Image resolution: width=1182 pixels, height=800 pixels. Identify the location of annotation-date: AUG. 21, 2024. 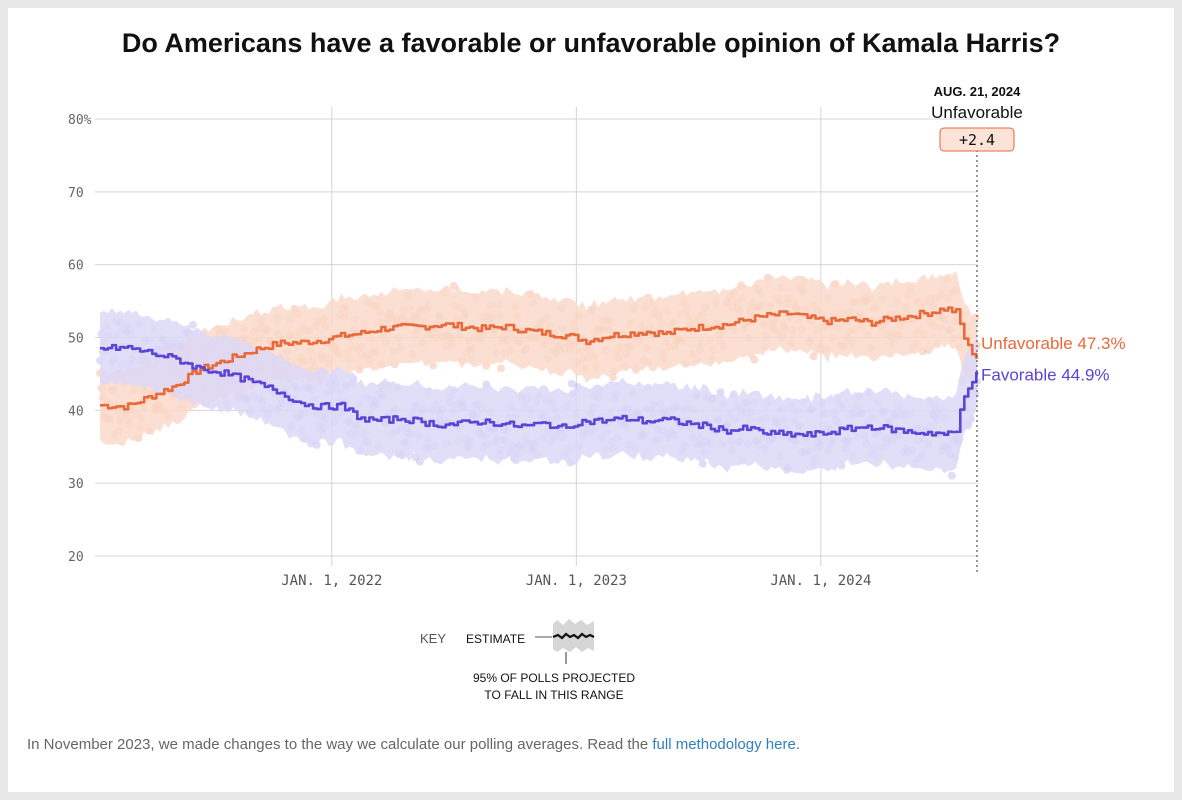
(977, 91).